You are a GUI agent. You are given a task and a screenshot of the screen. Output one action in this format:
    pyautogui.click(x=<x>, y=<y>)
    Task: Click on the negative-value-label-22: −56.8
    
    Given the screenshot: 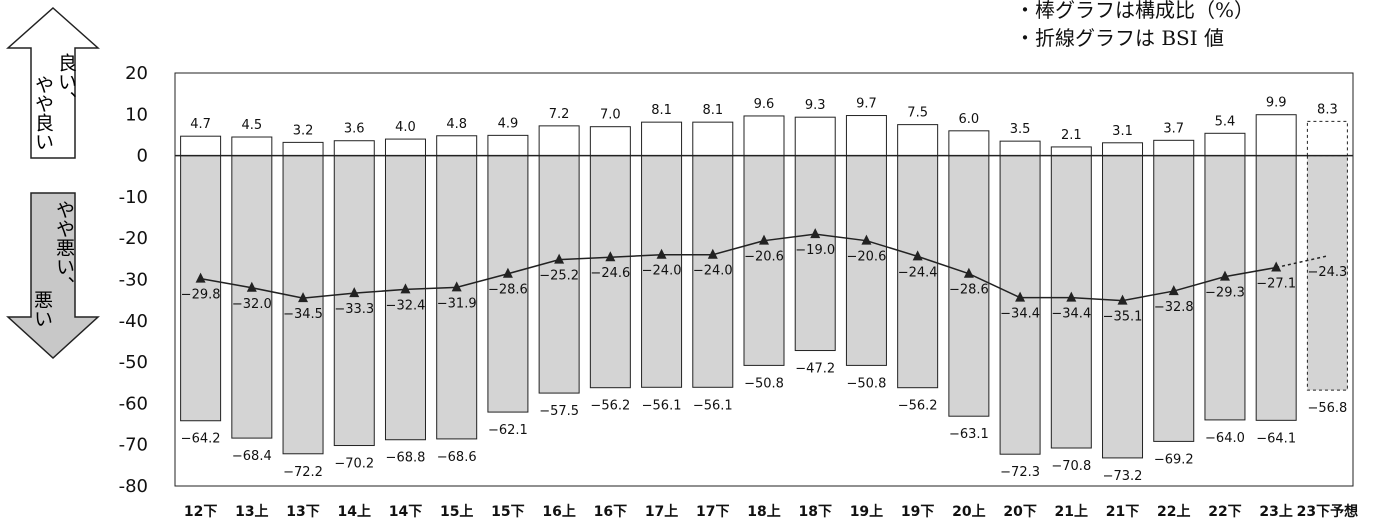 What is the action you would take?
    pyautogui.click(x=1327, y=408)
    